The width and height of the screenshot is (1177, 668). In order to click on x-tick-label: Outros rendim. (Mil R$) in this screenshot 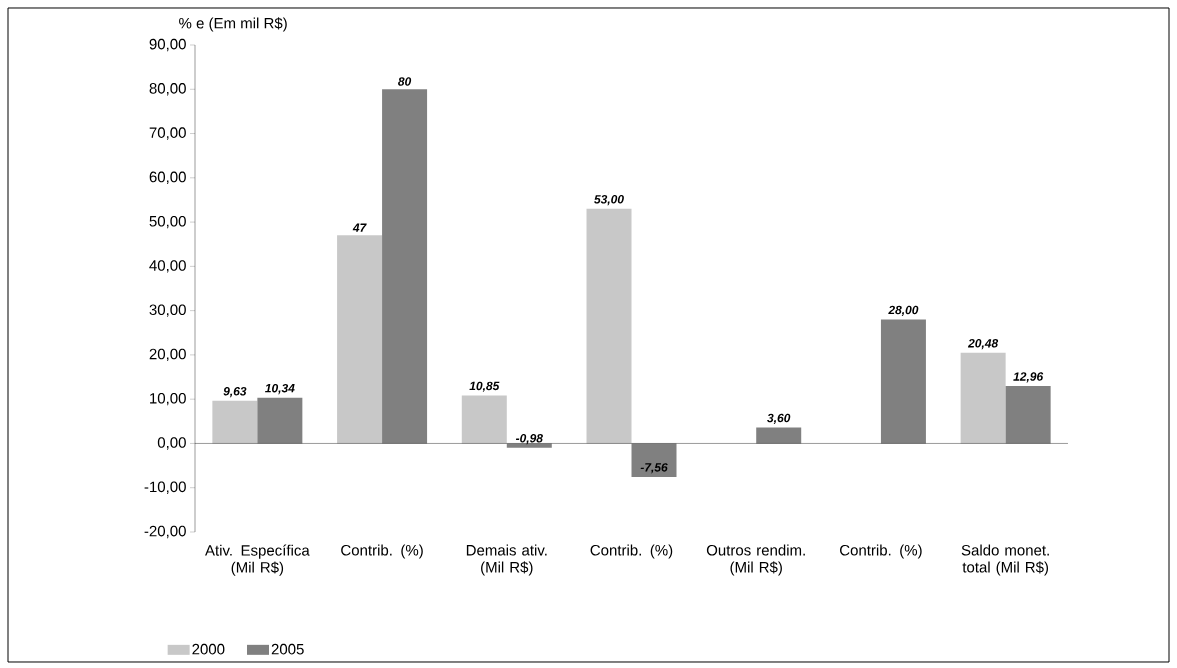, I will do `click(755, 560)`.